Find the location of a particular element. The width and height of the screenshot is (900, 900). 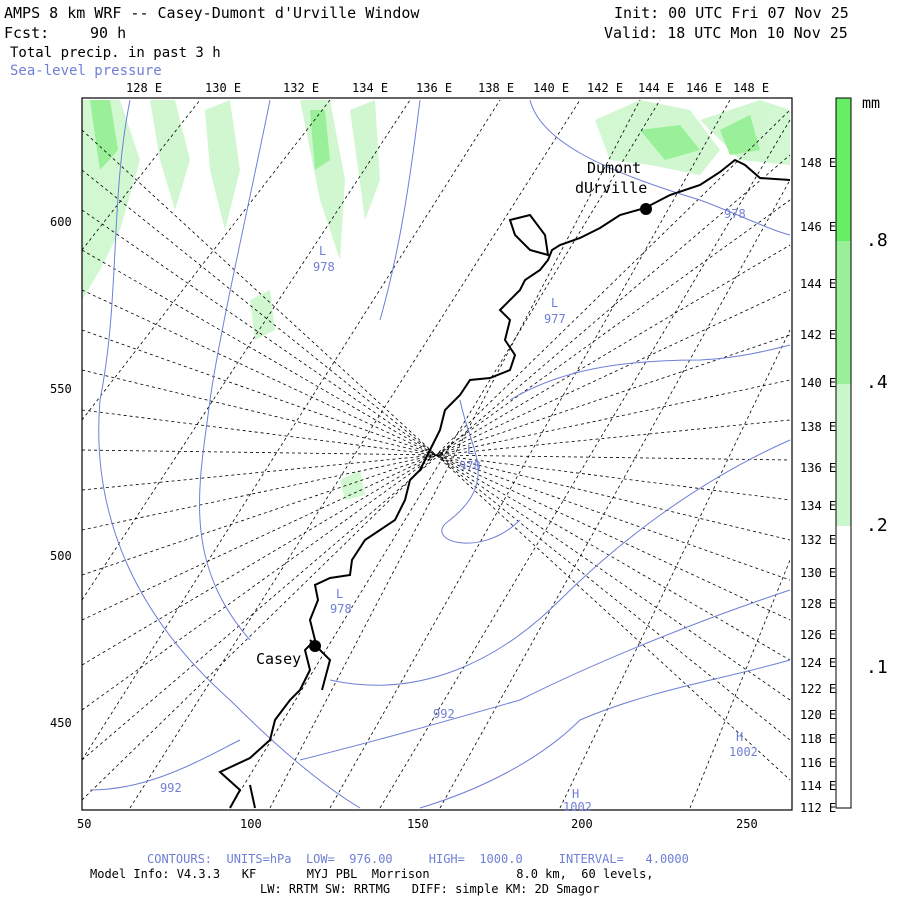

right-lon-label: 146 E is located at coordinates (818, 227).